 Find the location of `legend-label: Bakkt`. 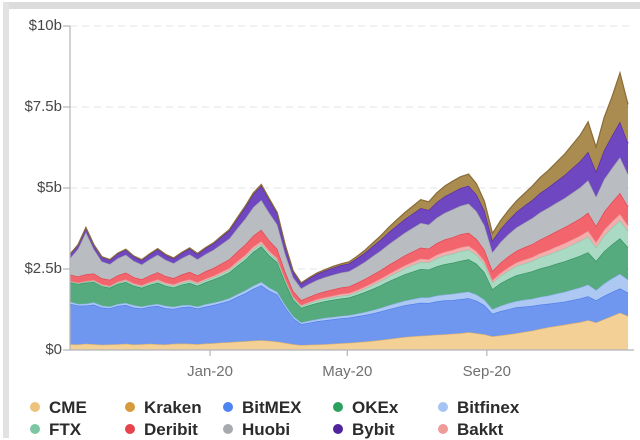

legend-label: Bakkt is located at coordinates (480, 429).